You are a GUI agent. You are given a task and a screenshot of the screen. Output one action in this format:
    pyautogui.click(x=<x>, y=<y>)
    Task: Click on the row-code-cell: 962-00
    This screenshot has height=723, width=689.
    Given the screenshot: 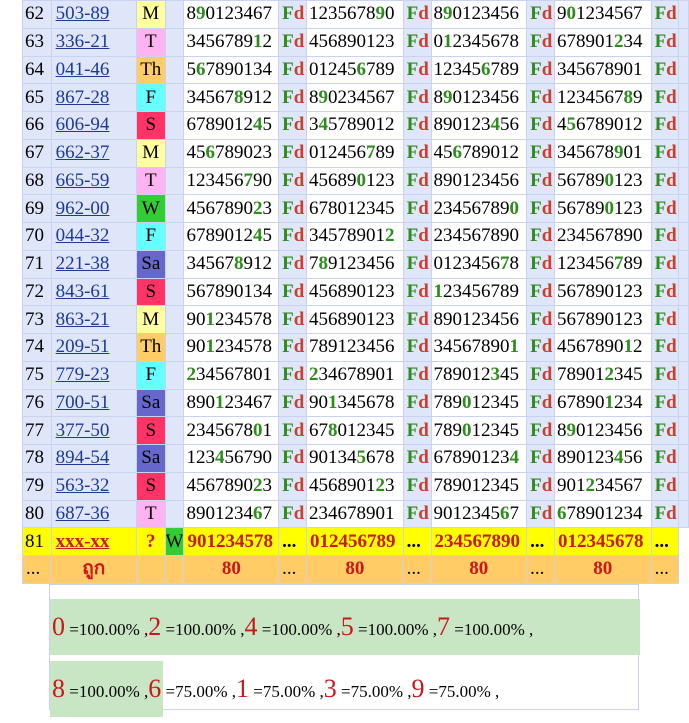 What is the action you would take?
    pyautogui.click(x=93, y=208)
    